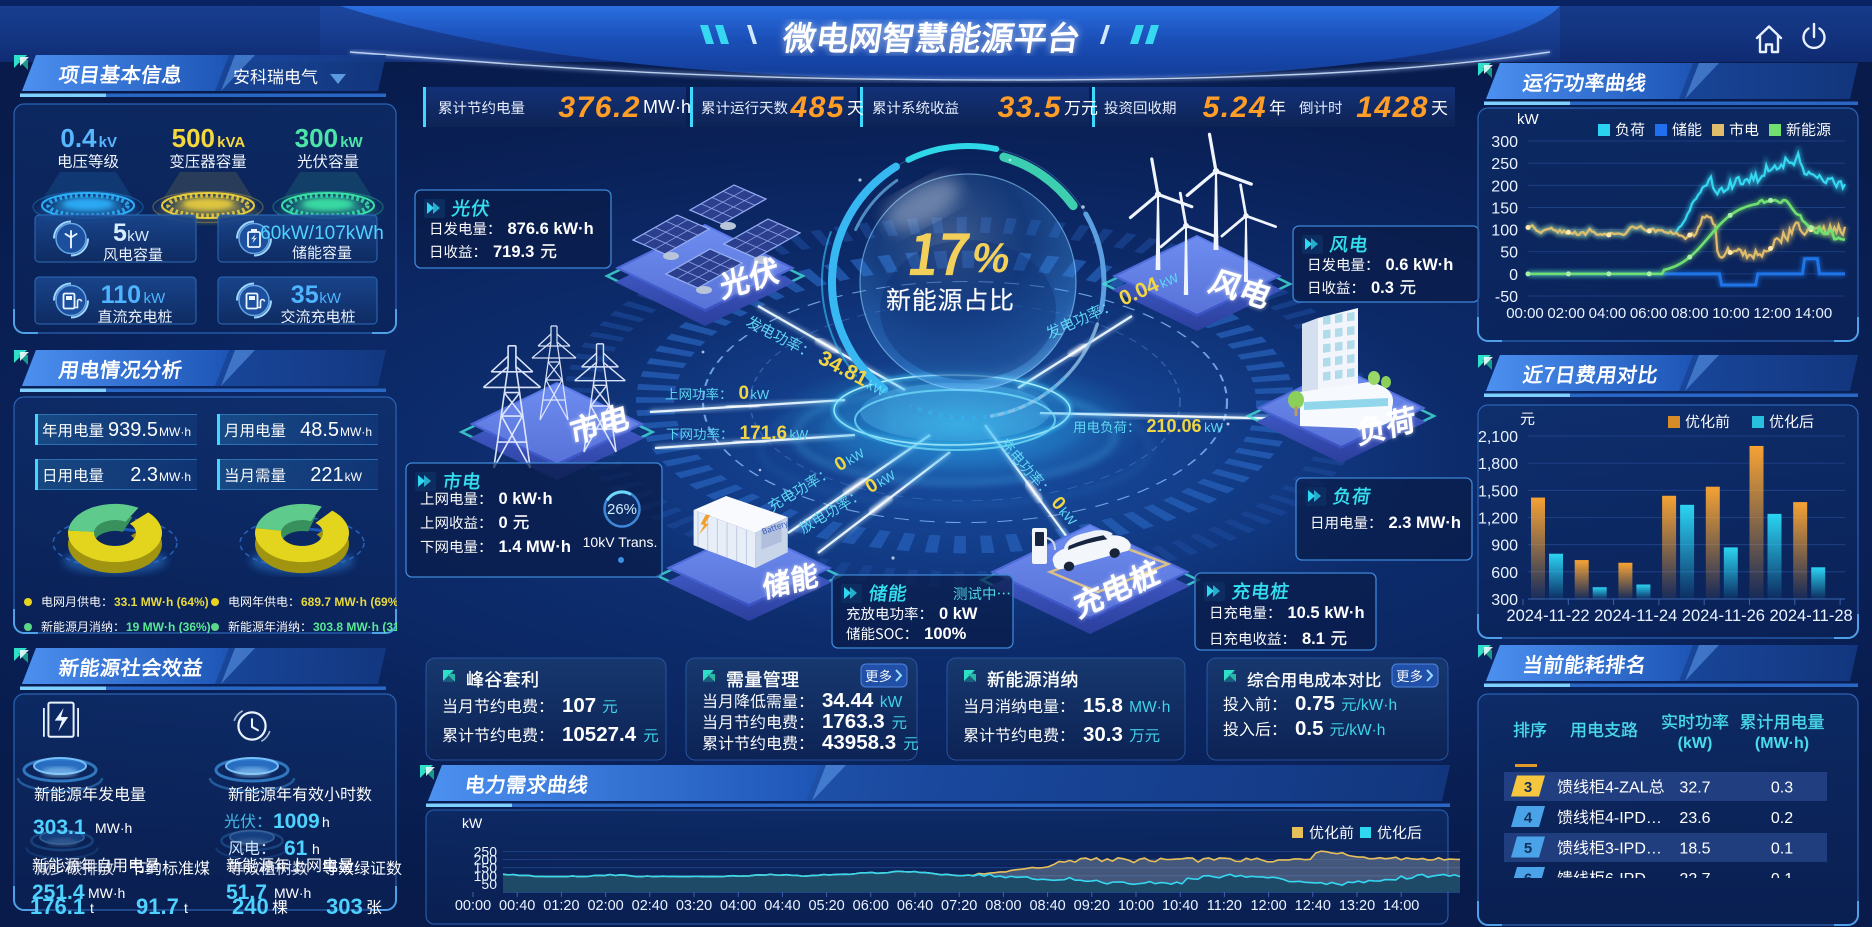 The width and height of the screenshot is (1872, 927). I want to click on svg-text: 19 MW·h (36%), so click(168, 627).